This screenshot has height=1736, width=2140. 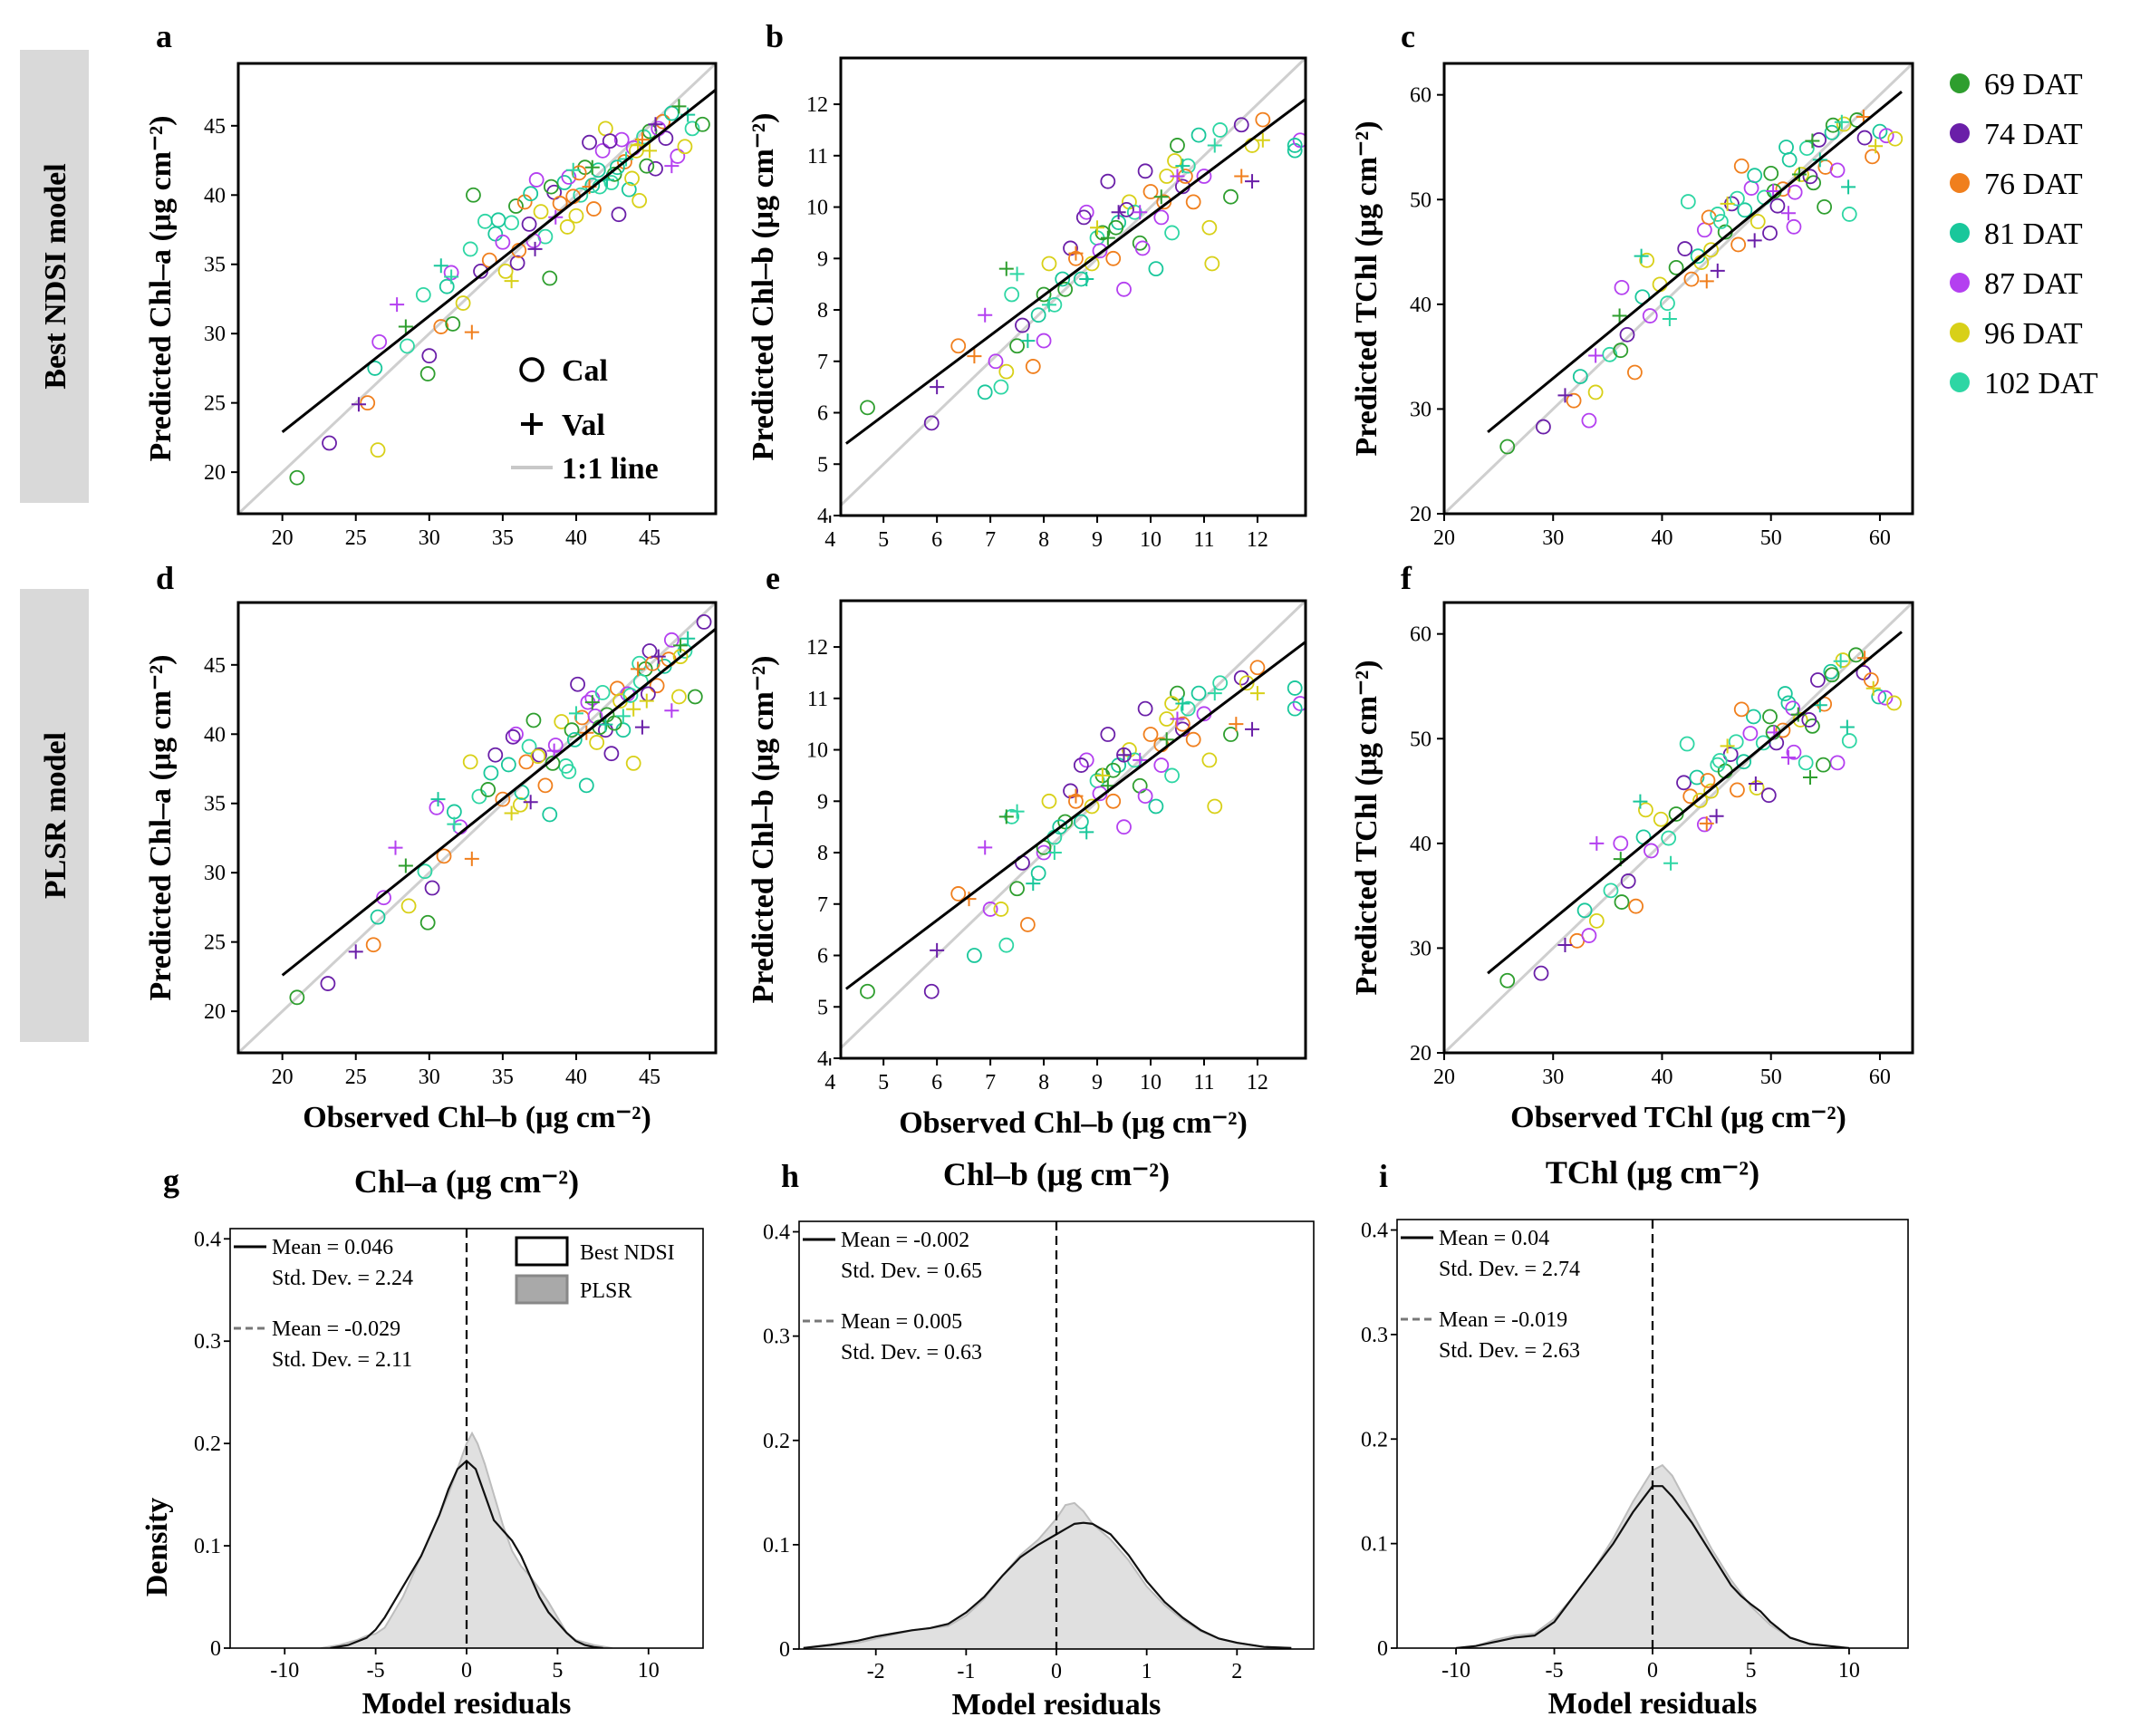 What do you see at coordinates (1960, 183) in the screenshot?
I see `dat-legend-marker` at bounding box center [1960, 183].